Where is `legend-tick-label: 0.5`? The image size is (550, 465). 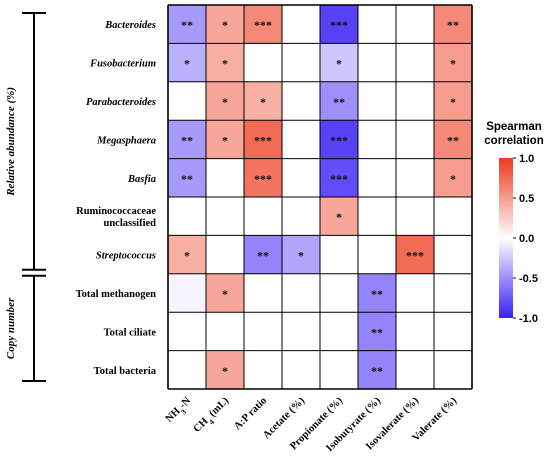 legend-tick-label: 0.5 is located at coordinates (526, 199).